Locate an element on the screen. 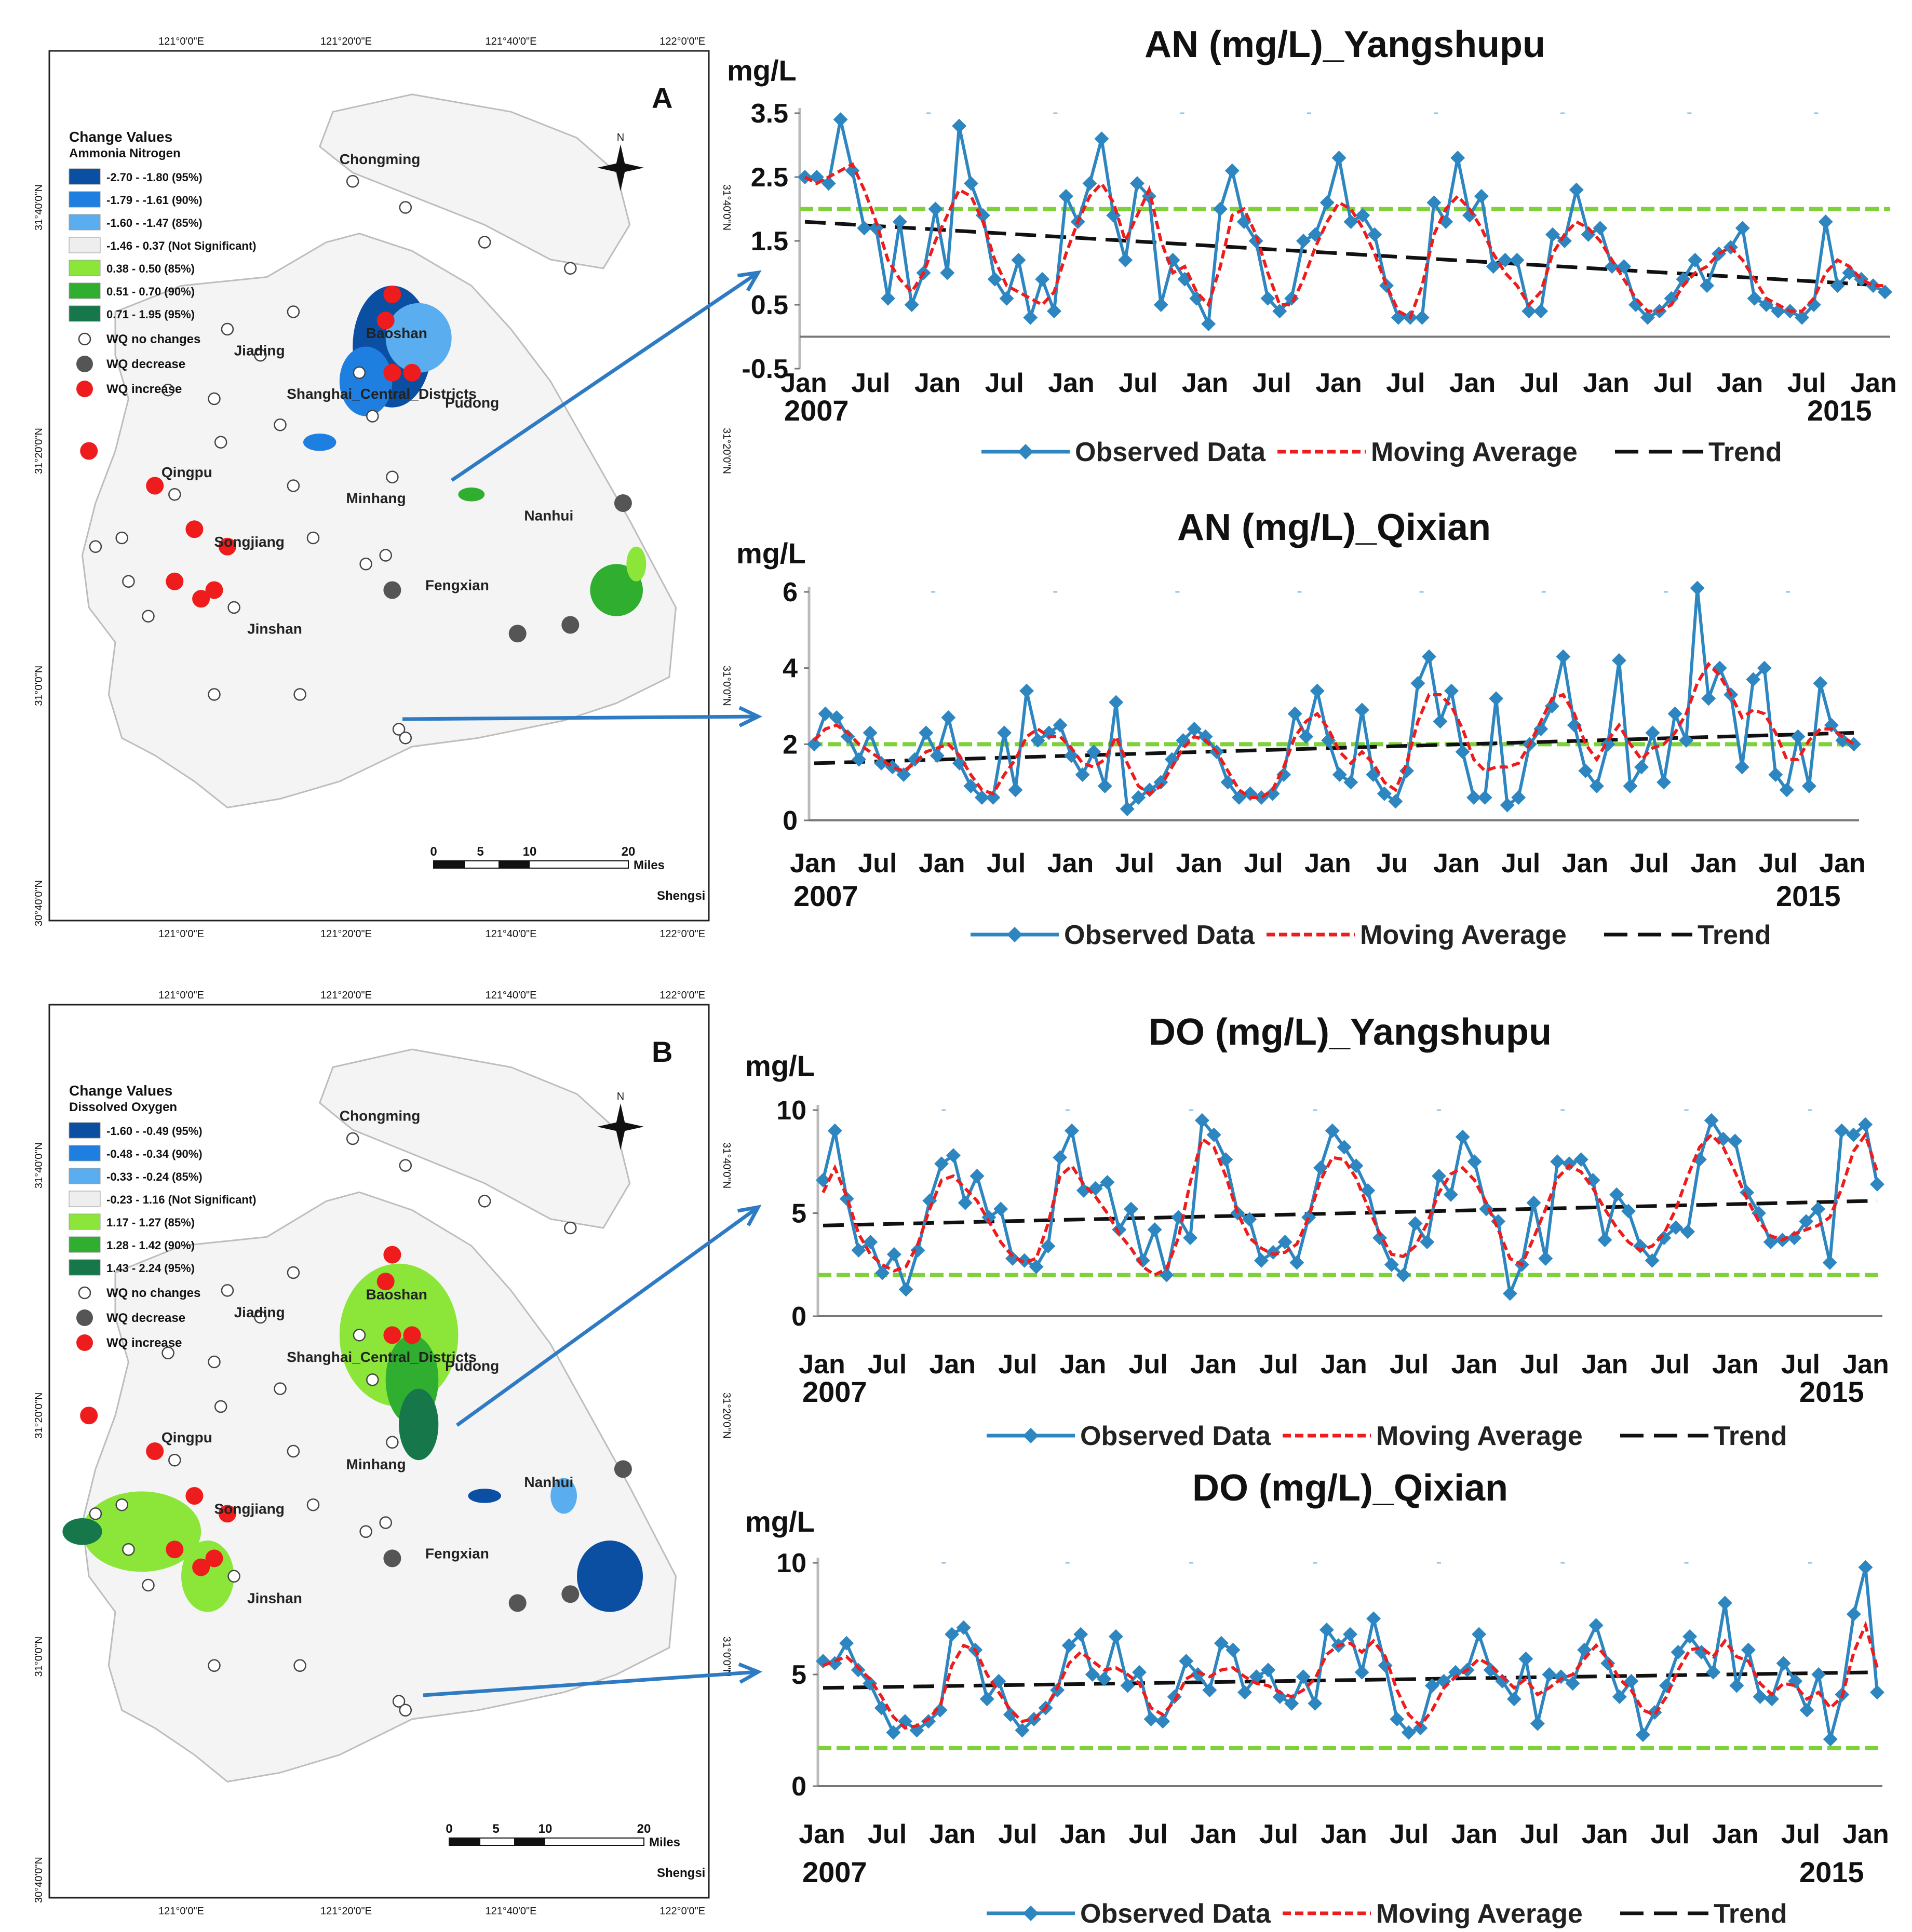 The height and width of the screenshot is (1932, 1912). legend-point-label: WQ increase is located at coordinates (144, 389).